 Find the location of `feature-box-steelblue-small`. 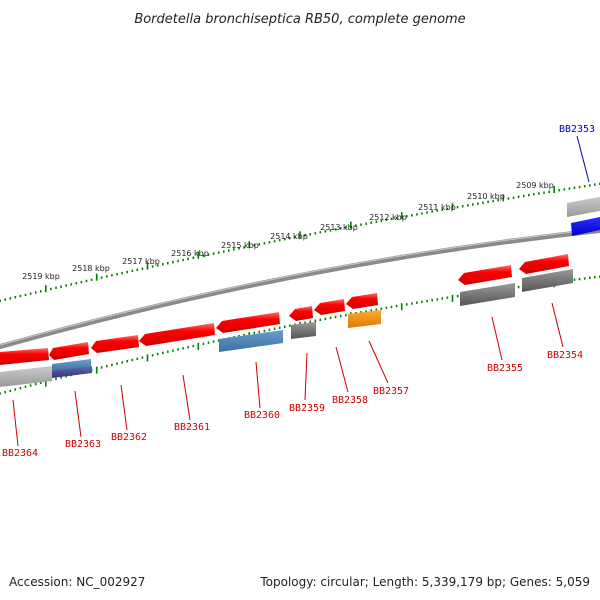

feature-box-steelblue-small is located at coordinates (71, 365).